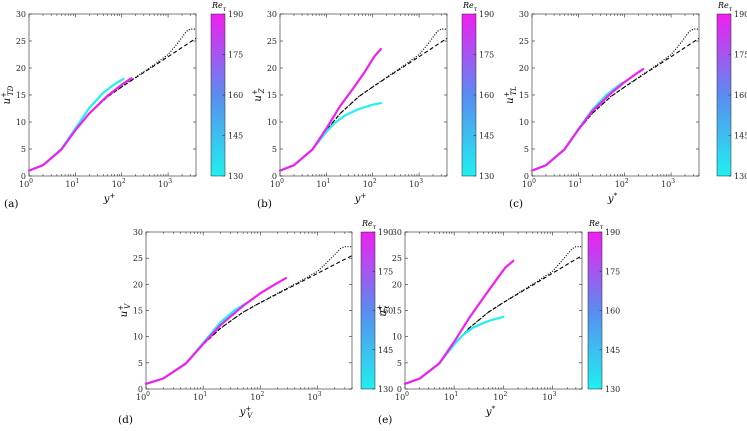 Image resolution: width=747 pixels, height=431 pixels. What do you see at coordinates (128, 306) in the screenshot?
I see `y-label-sub: V` at bounding box center [128, 306].